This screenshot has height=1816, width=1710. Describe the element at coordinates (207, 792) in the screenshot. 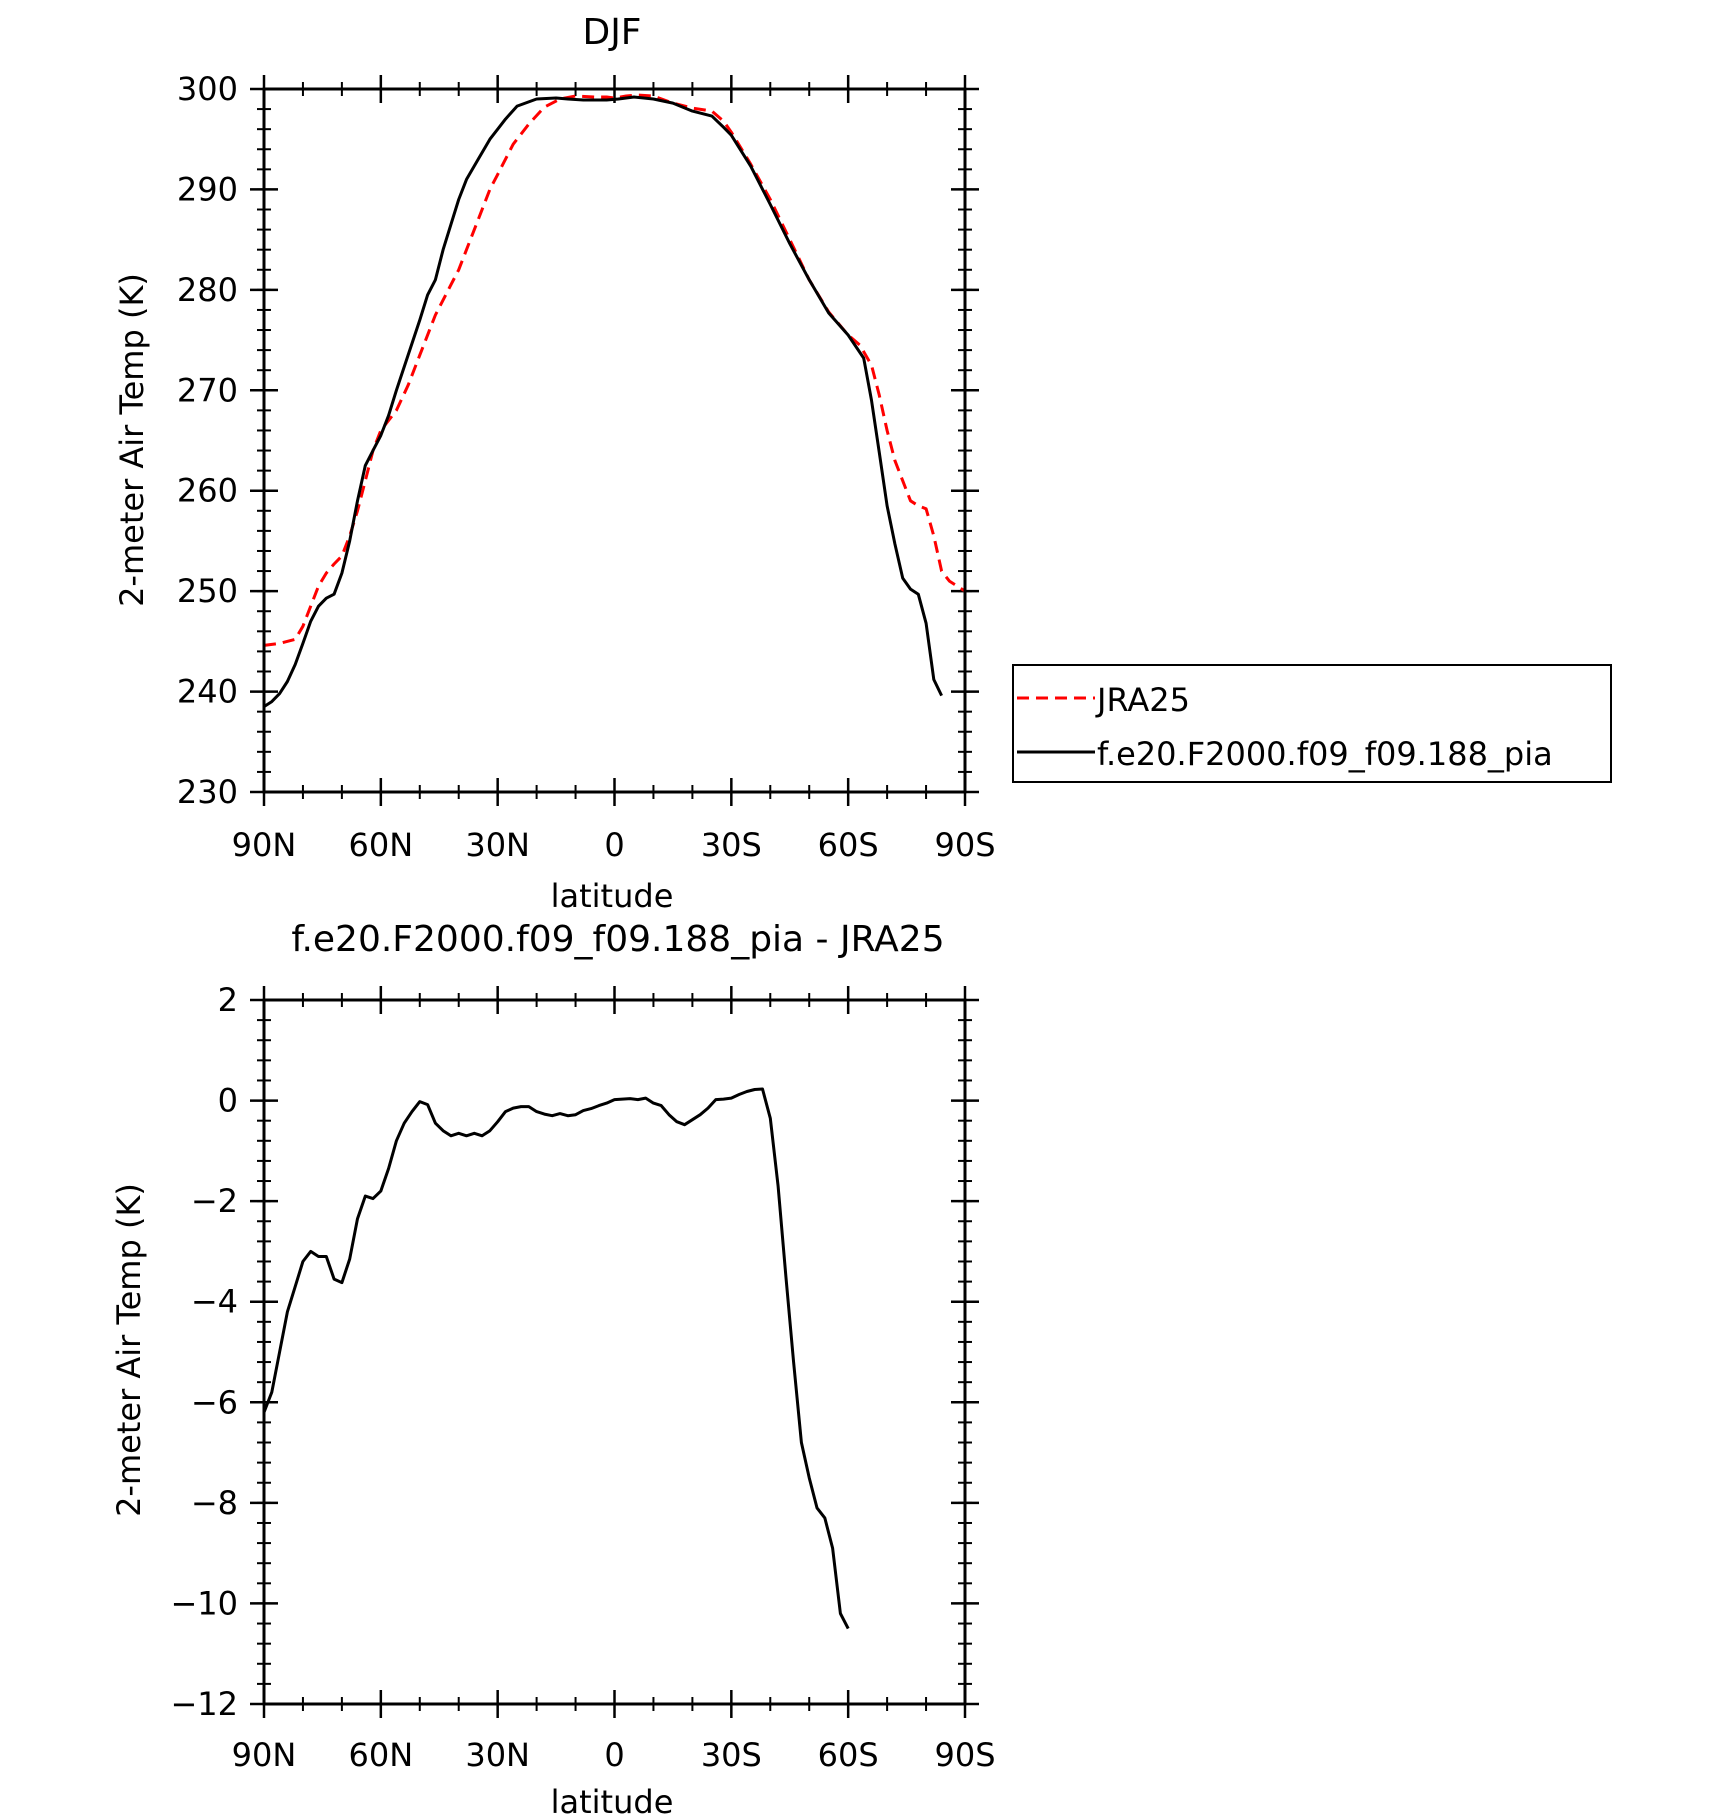

I see `y-tick-label: 230` at that location.